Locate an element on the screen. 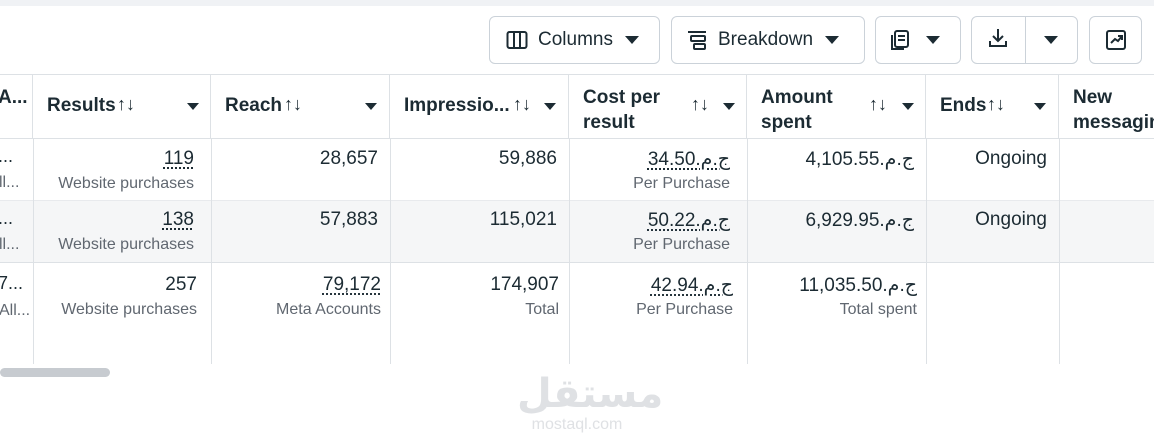 The width and height of the screenshot is (1154, 444). toolbar: Columns Breakdown is located at coordinates (577, 40).